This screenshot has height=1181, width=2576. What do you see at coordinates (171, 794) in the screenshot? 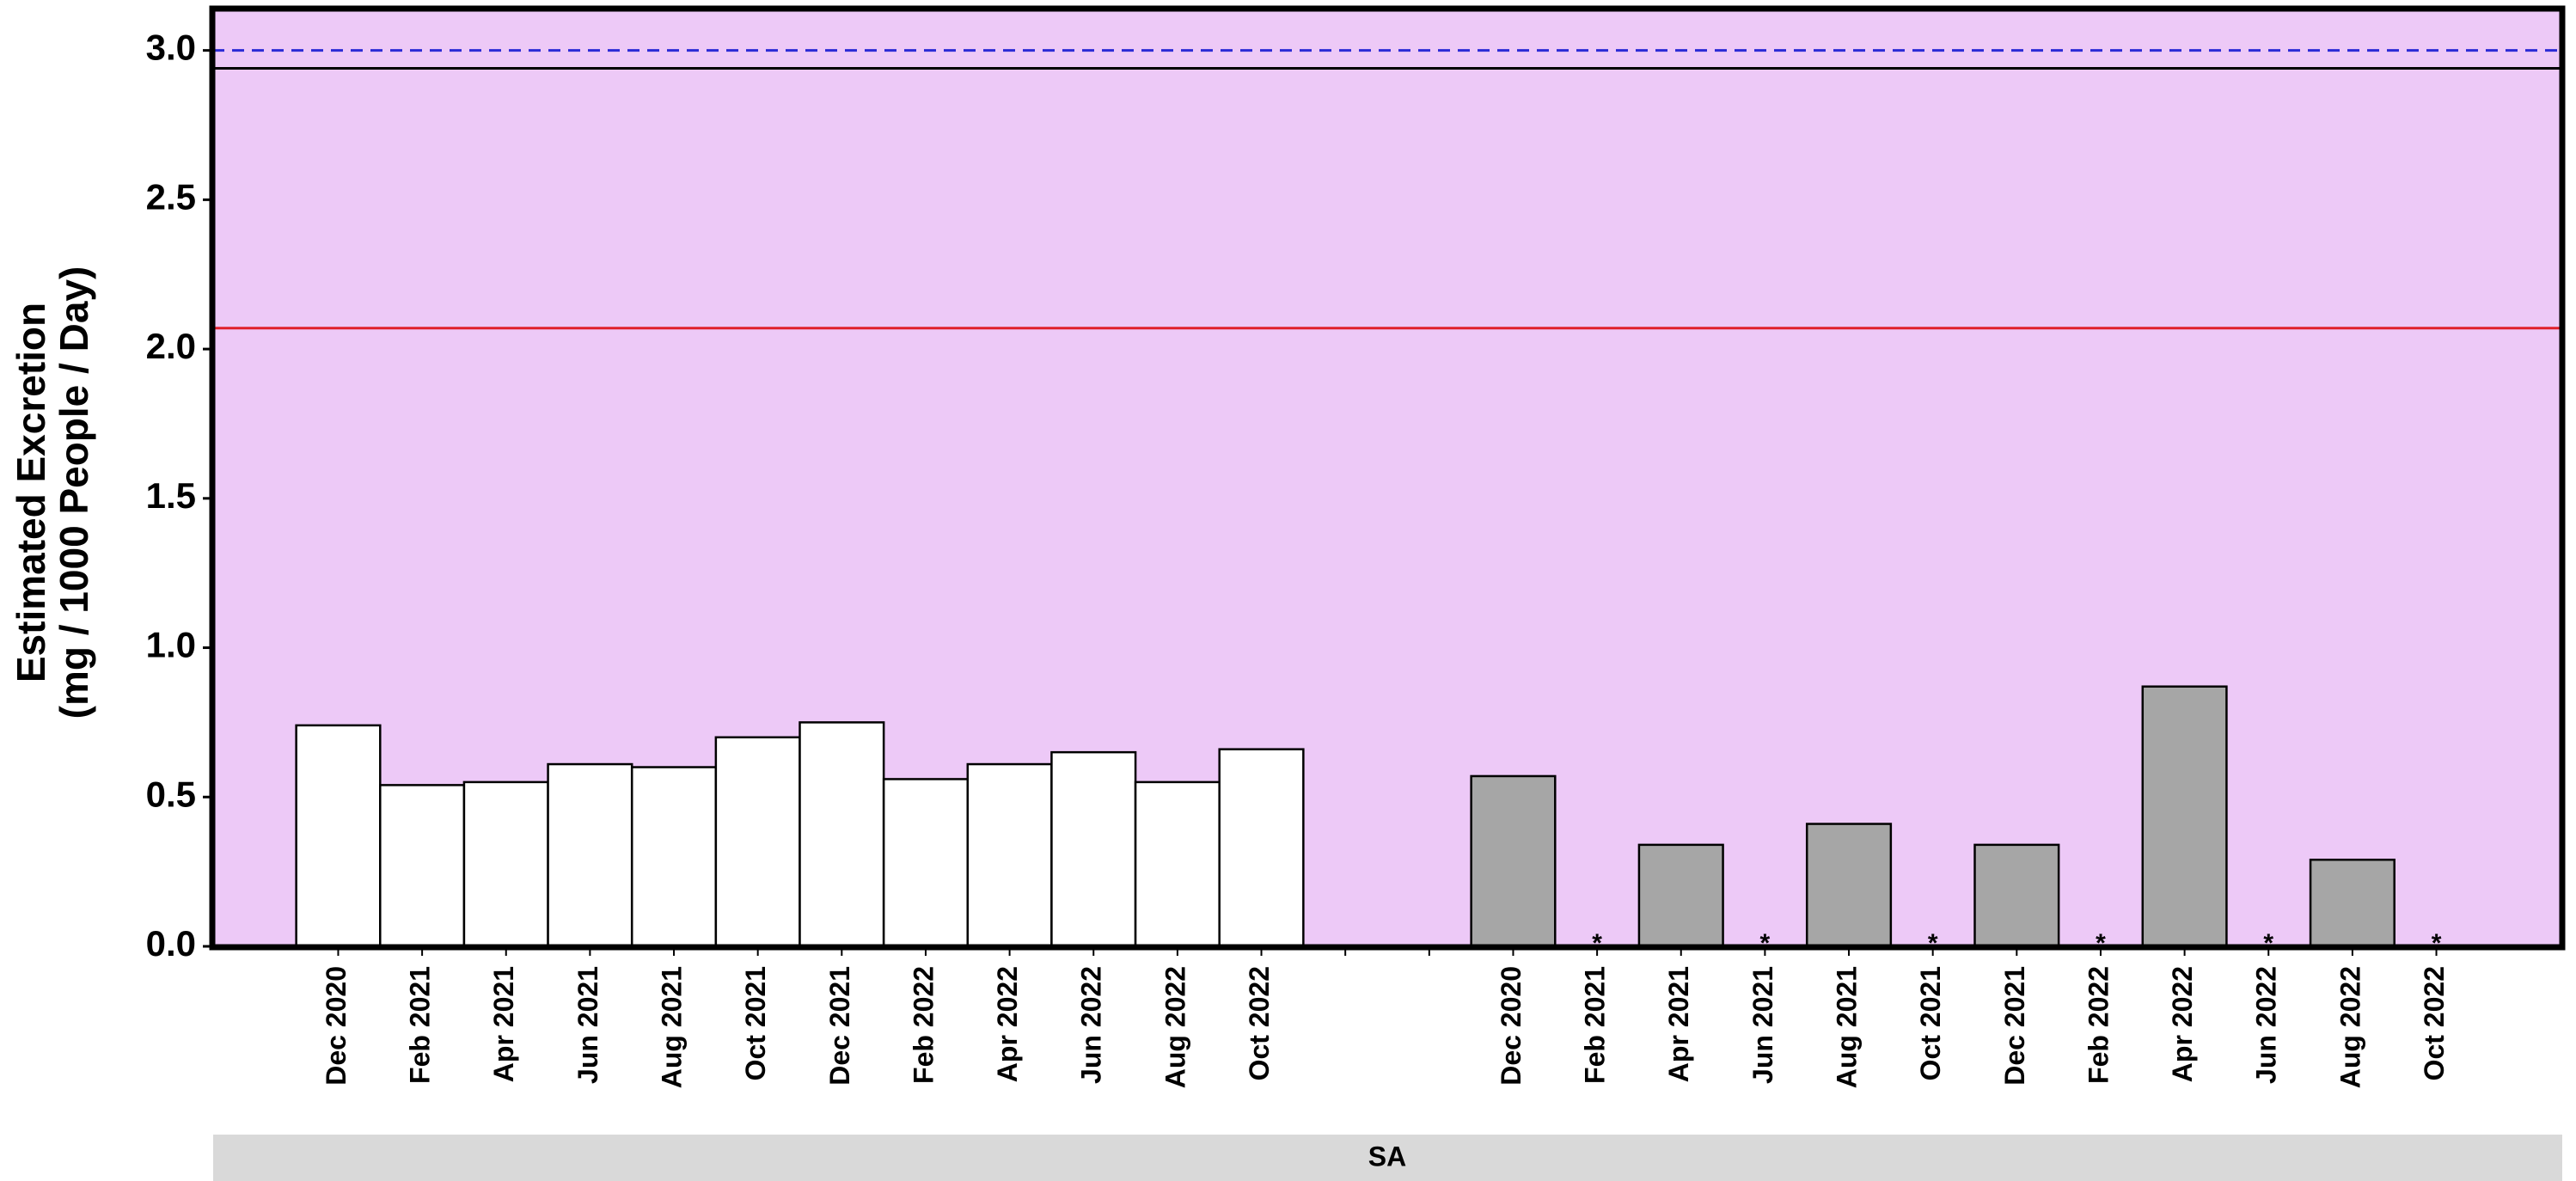
I see `y-tick-label: 0.5` at bounding box center [171, 794].